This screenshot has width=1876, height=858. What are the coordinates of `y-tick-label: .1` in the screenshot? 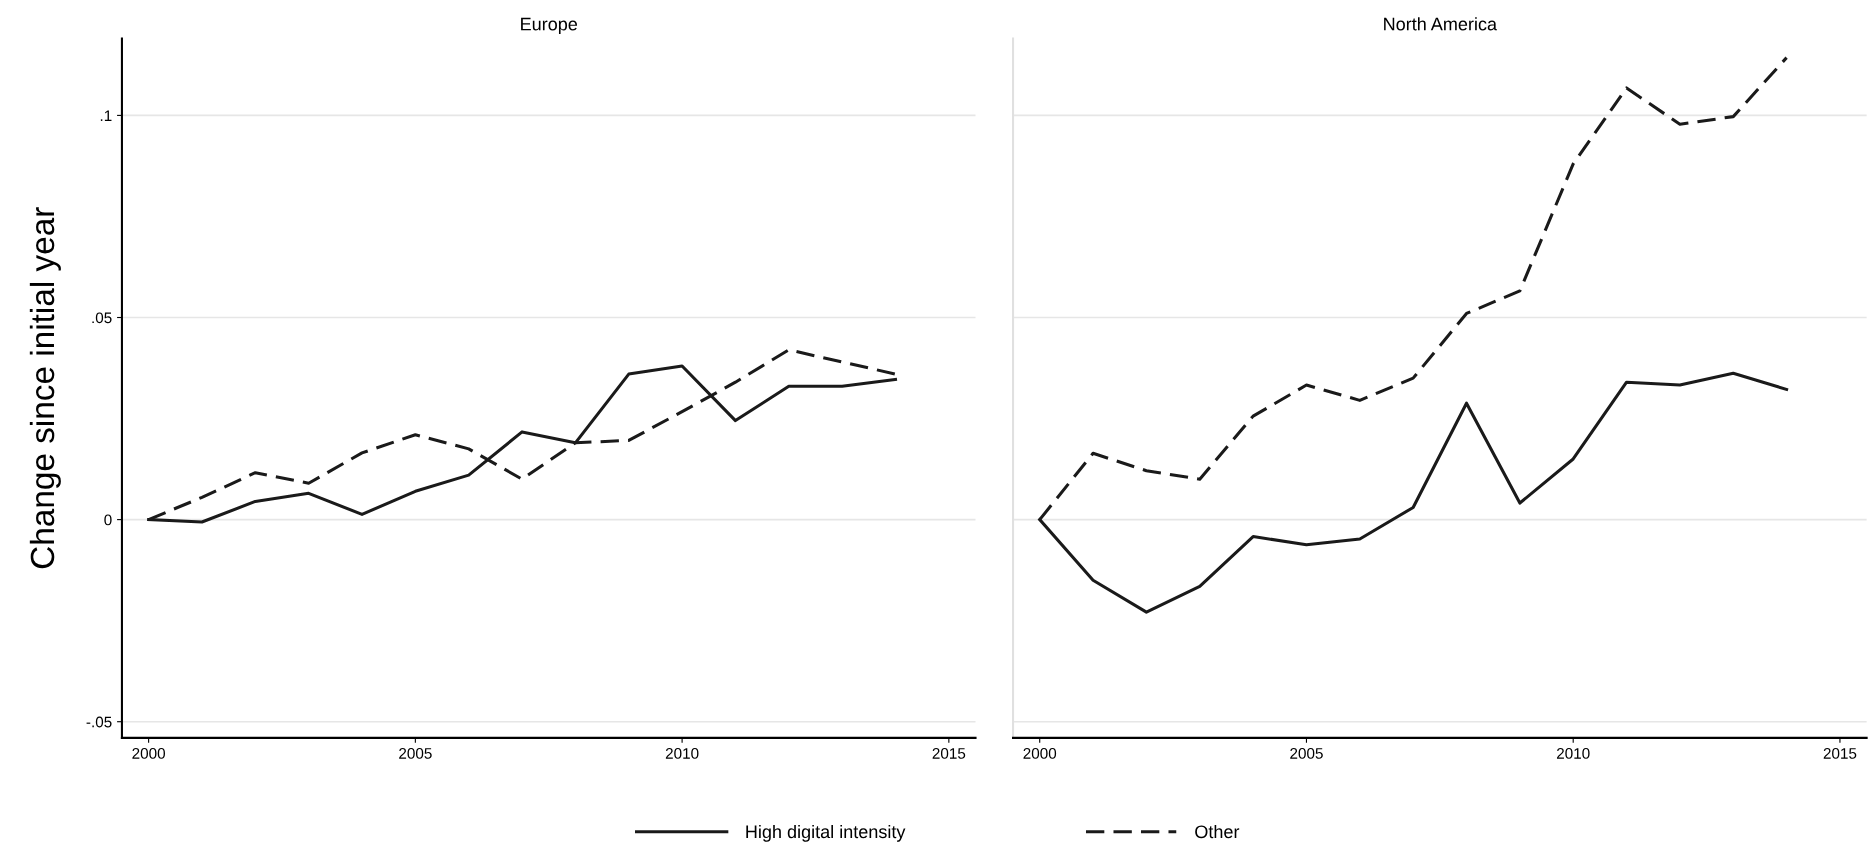 It's located at (106, 115).